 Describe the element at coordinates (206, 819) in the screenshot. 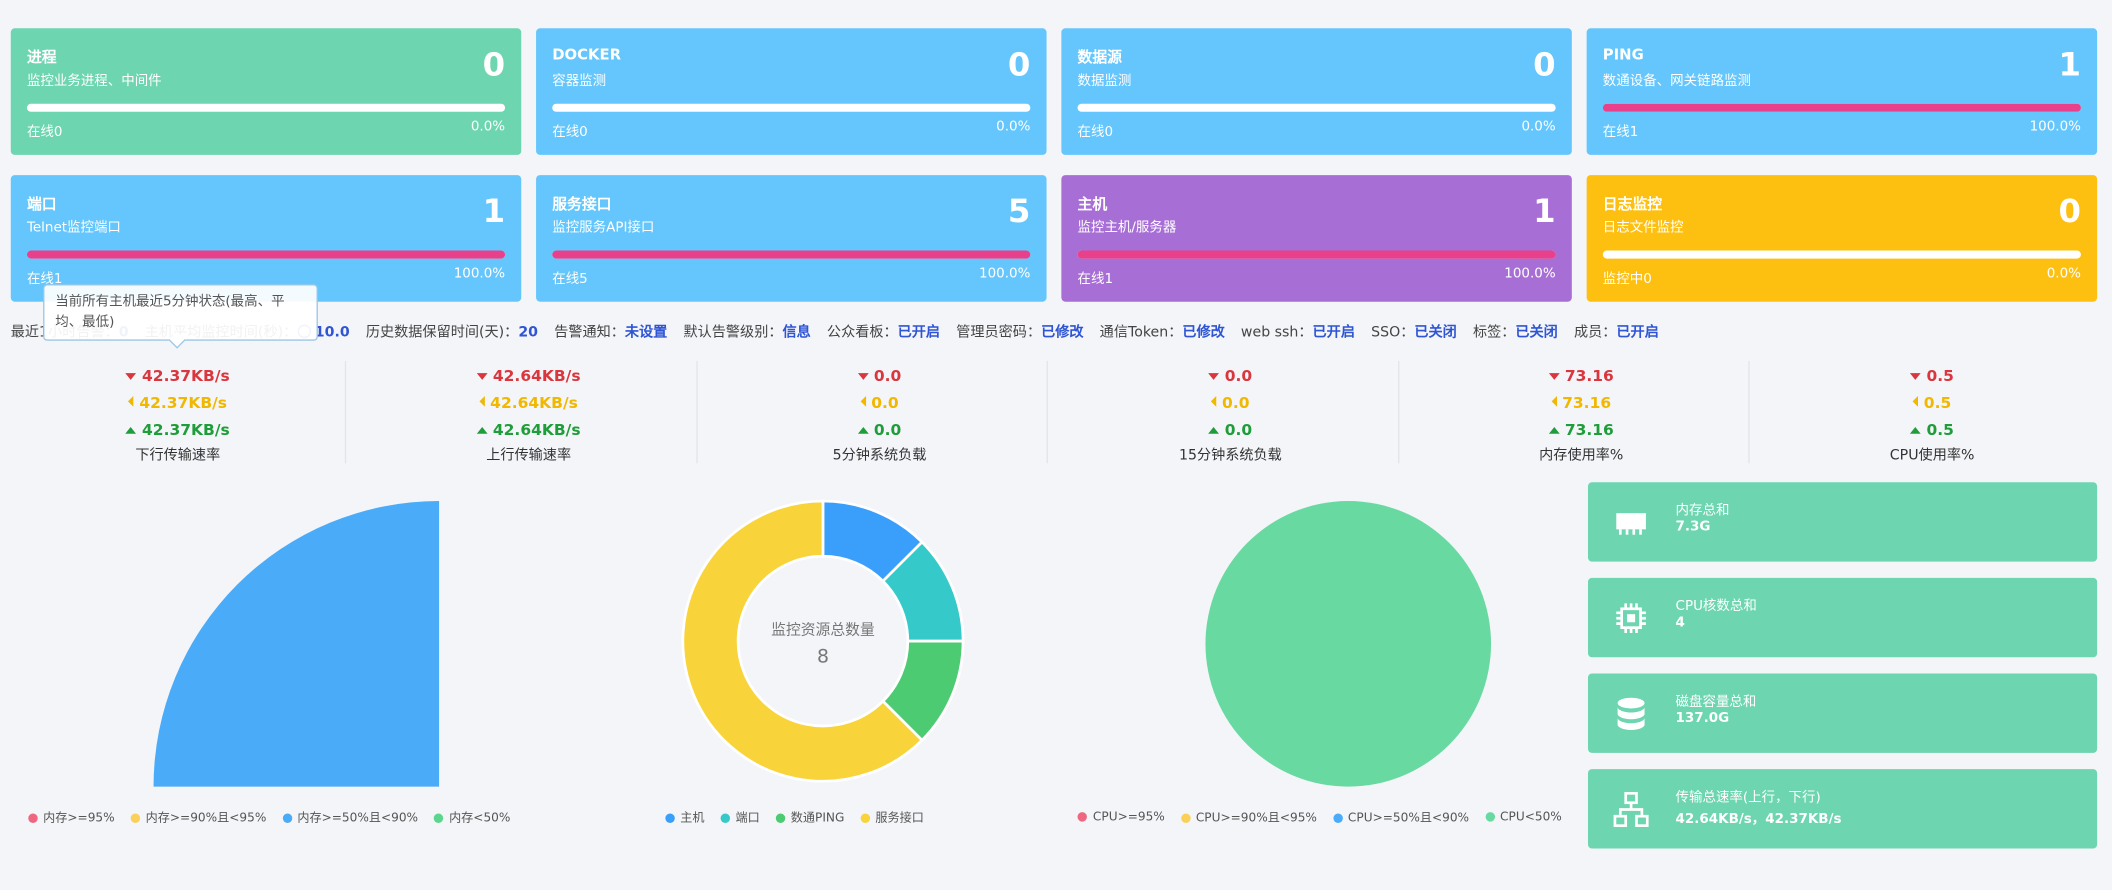

I see `legend-label: 内存>=90%且<95%` at that location.